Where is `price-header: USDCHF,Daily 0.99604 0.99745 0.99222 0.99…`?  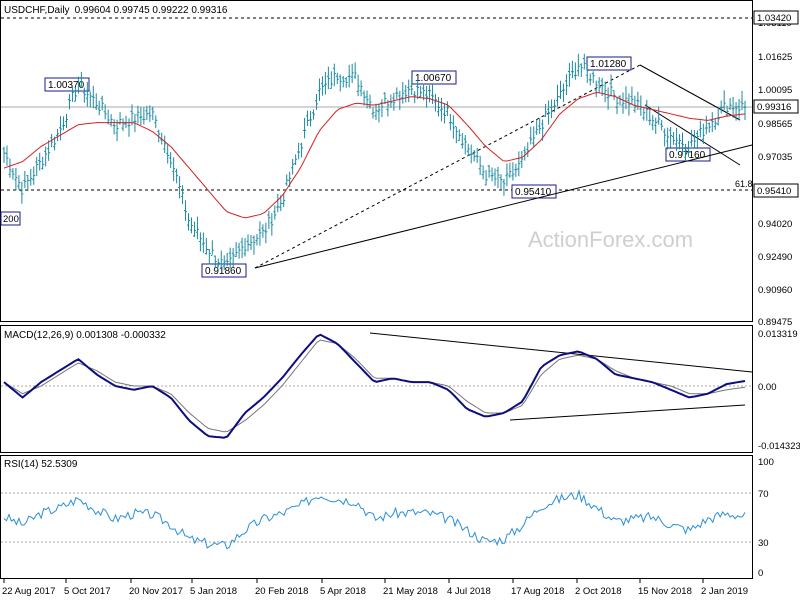
price-header: USDCHF,Daily 0.99604 0.99745 0.99222 0.99… is located at coordinates (116, 10).